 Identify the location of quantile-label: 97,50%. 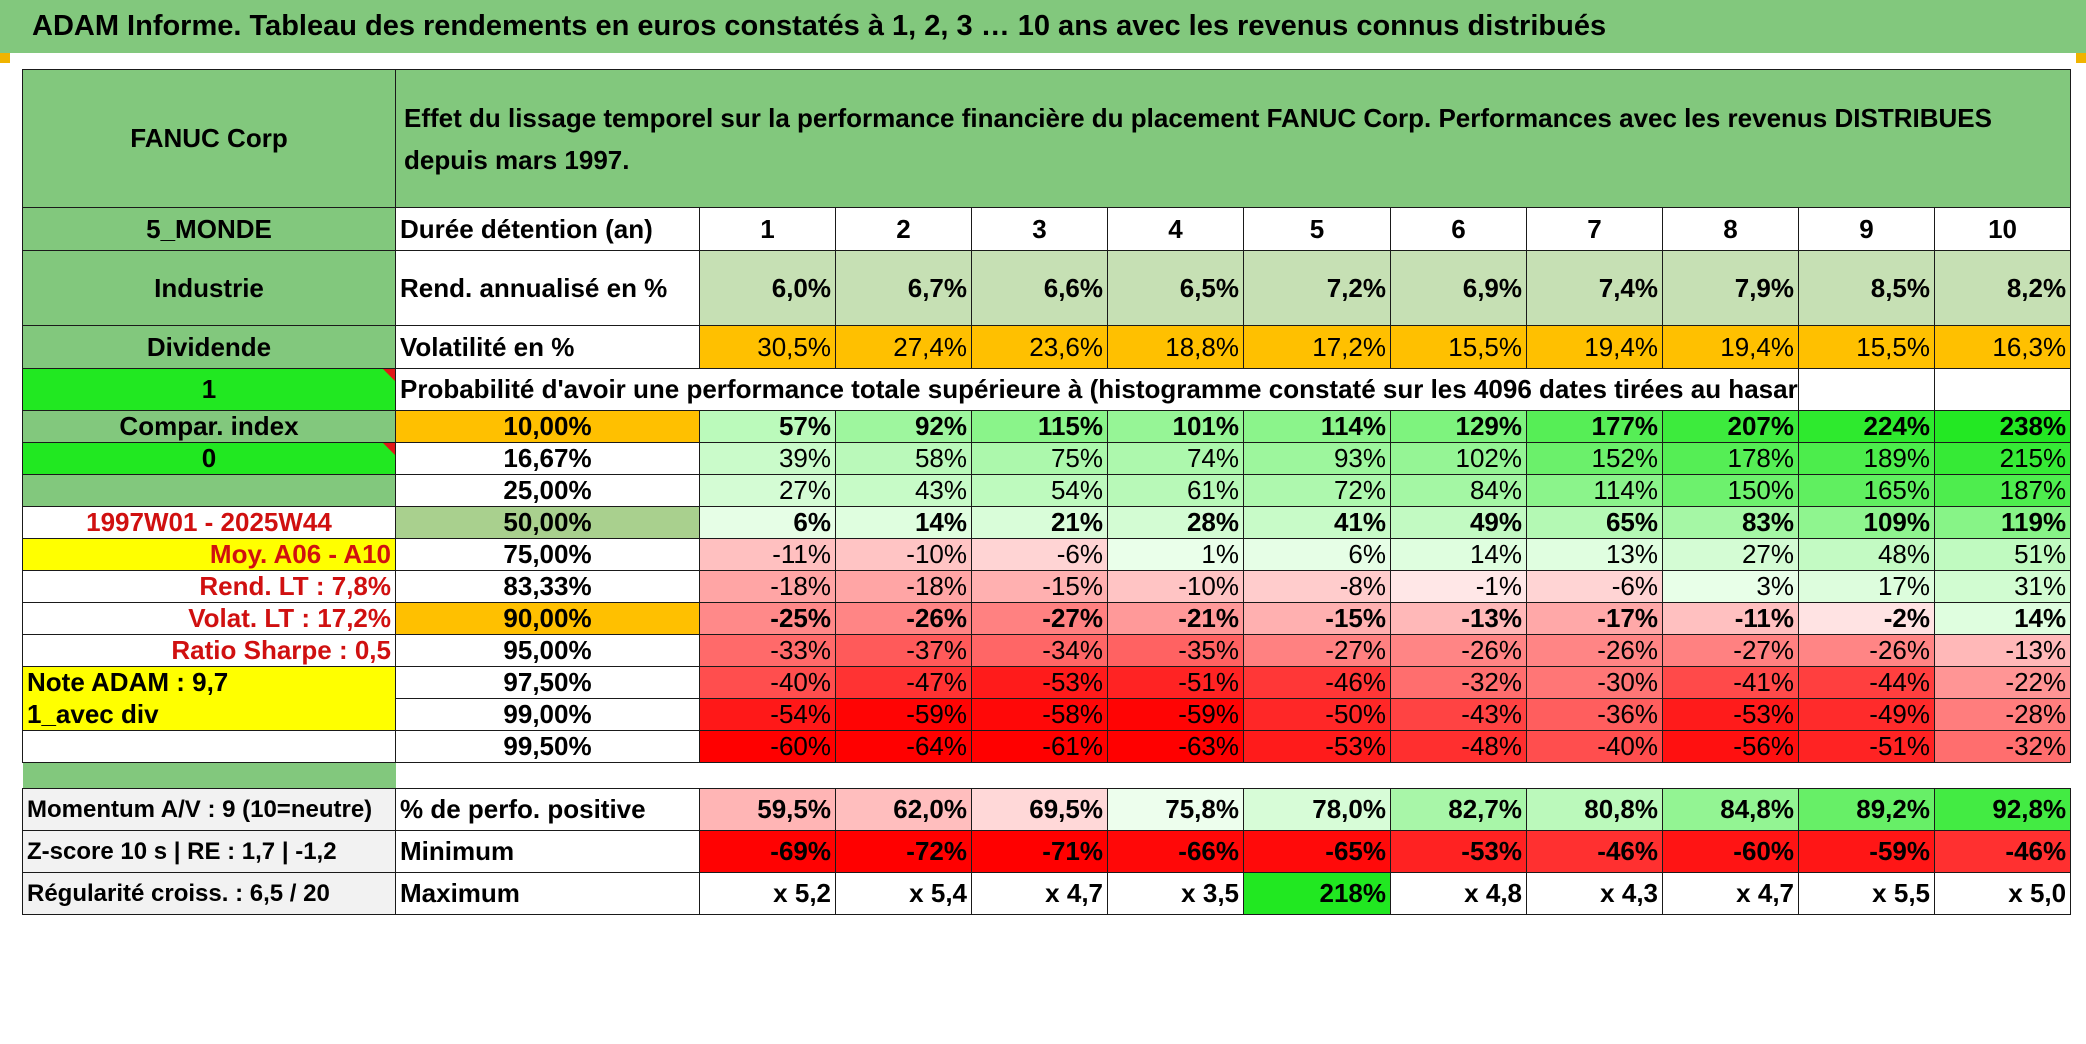
(547, 682).